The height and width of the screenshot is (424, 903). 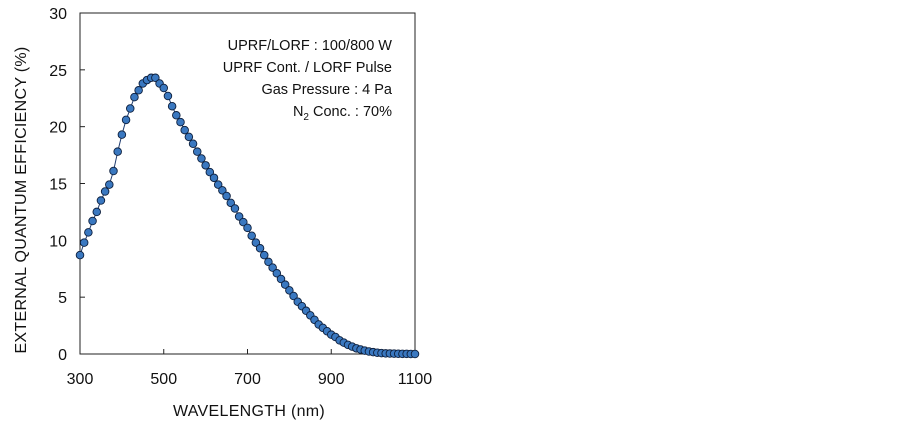 I want to click on x-axis-title: WAVELENGTH (nm), so click(x=249, y=411).